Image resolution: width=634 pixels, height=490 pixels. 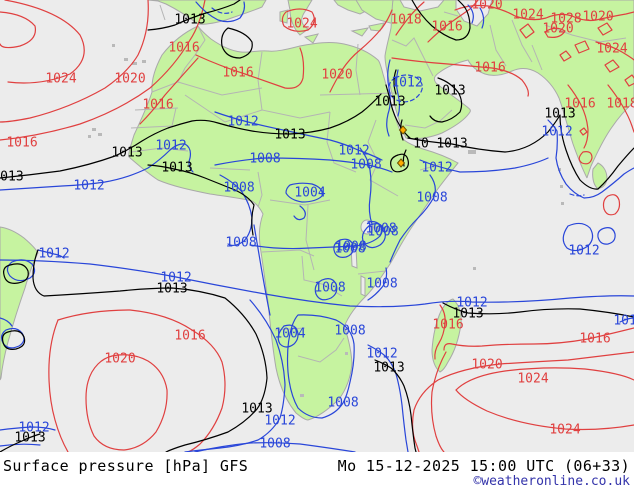 I want to click on valid-time-label: Mo 15-12-2025 15:00 UTC (06+33), so click(x=483, y=466).